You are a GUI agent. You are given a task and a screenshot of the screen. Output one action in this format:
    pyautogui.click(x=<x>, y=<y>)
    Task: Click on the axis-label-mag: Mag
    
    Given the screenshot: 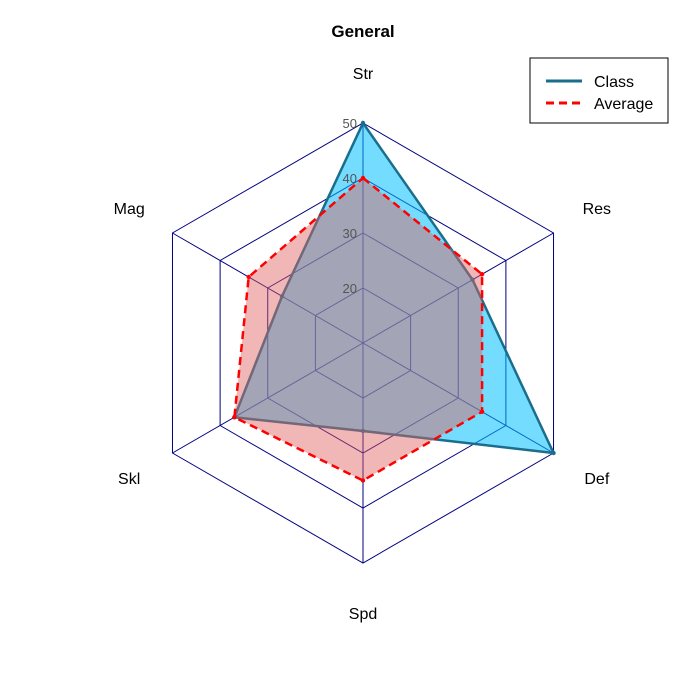 What is the action you would take?
    pyautogui.click(x=129, y=209)
    